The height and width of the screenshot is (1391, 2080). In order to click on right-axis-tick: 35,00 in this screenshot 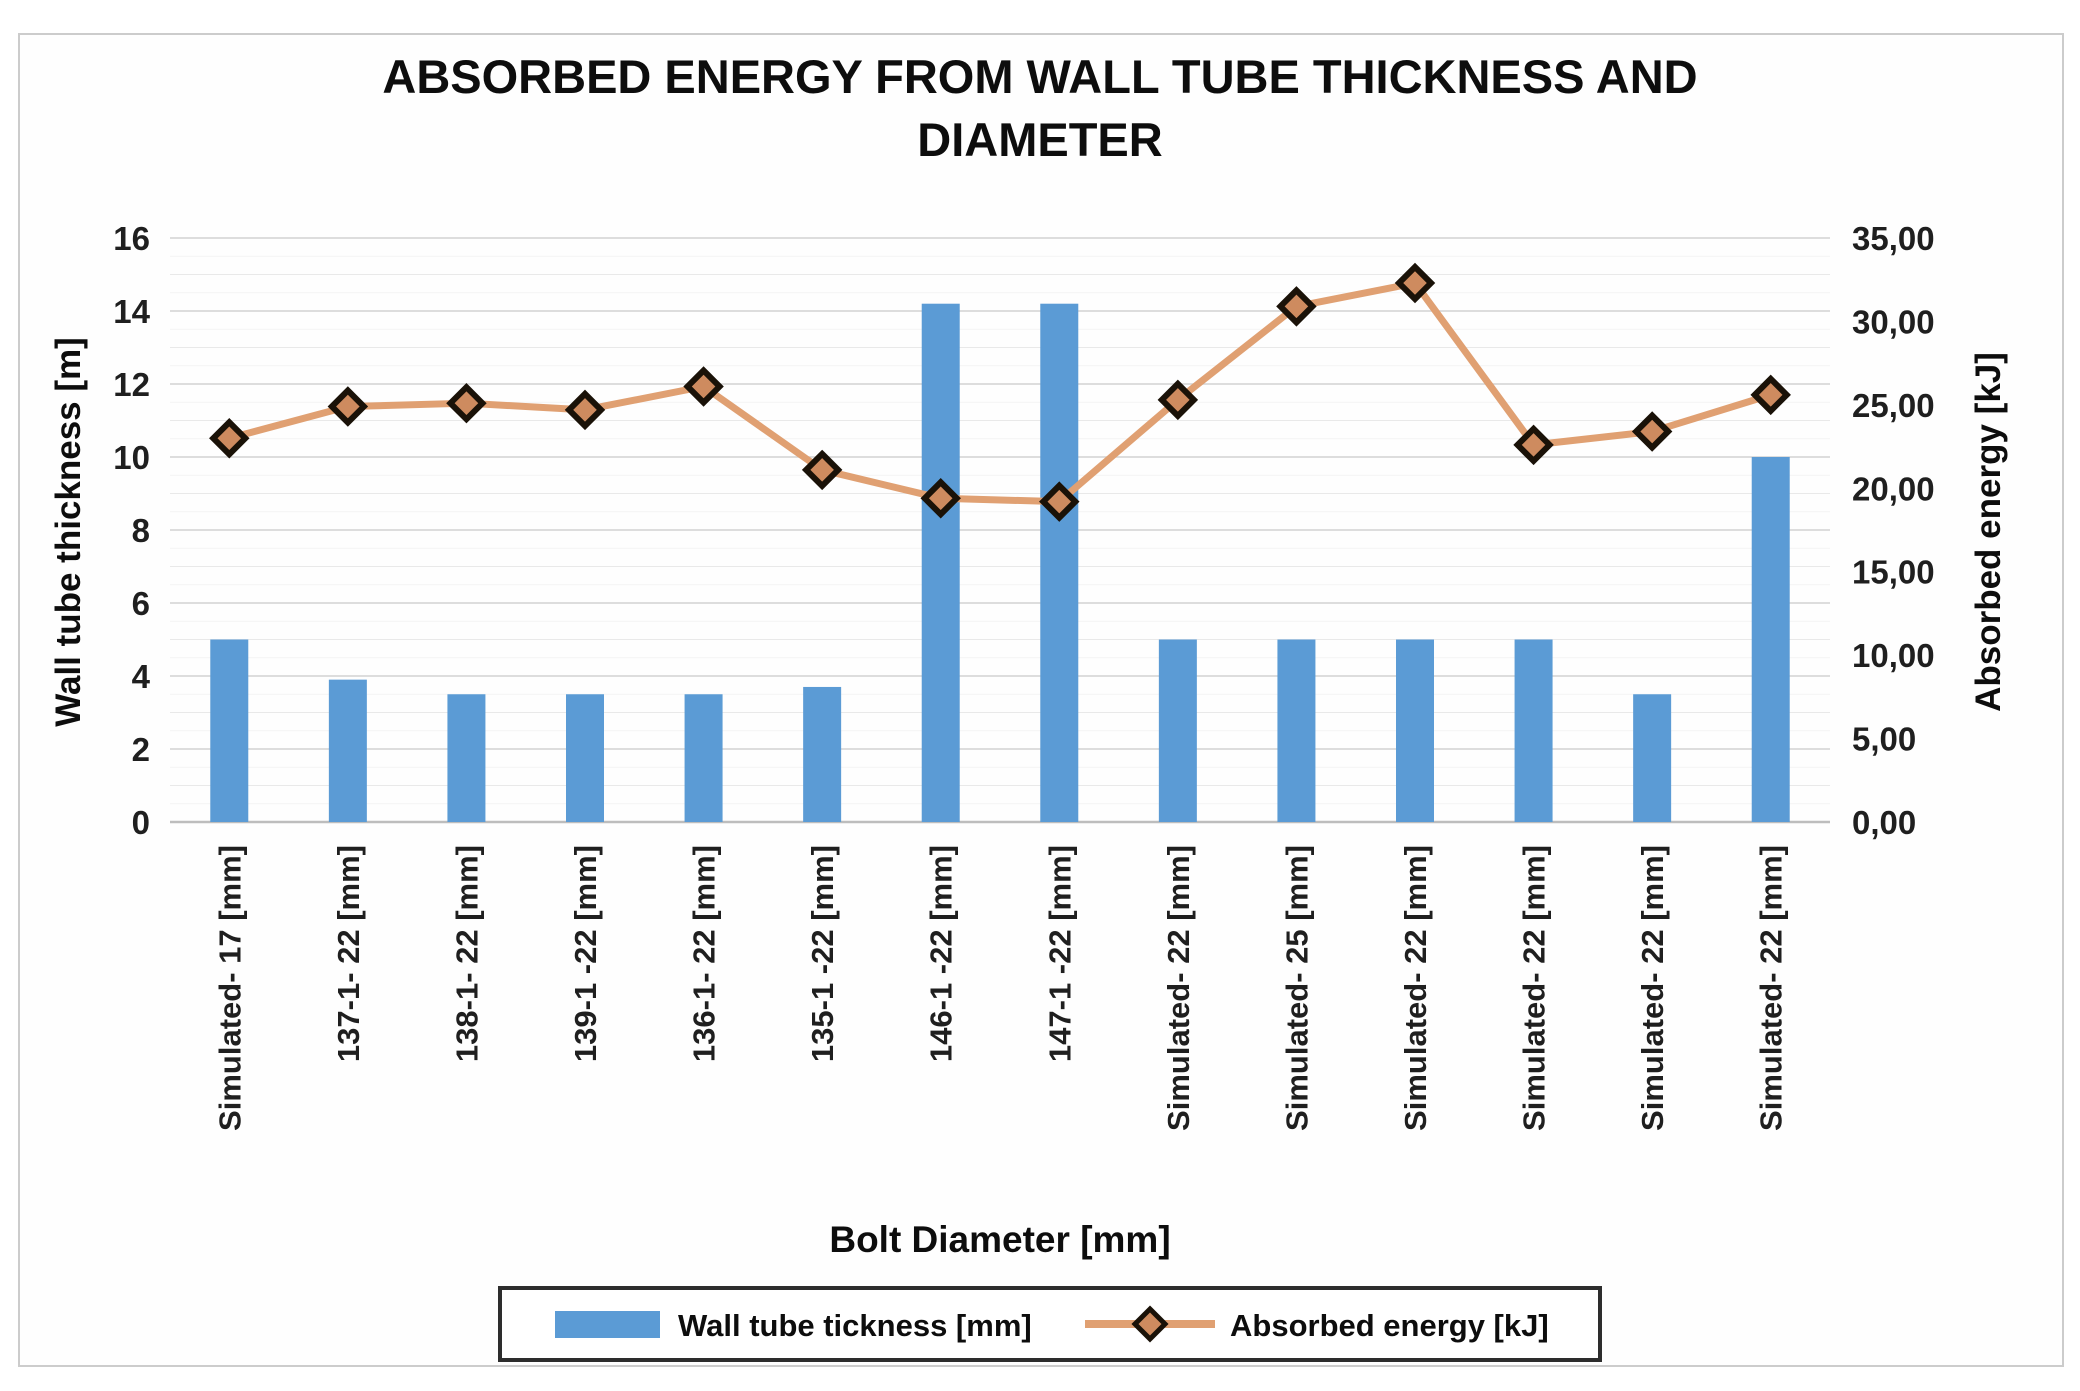, I will do `click(1893, 238)`.